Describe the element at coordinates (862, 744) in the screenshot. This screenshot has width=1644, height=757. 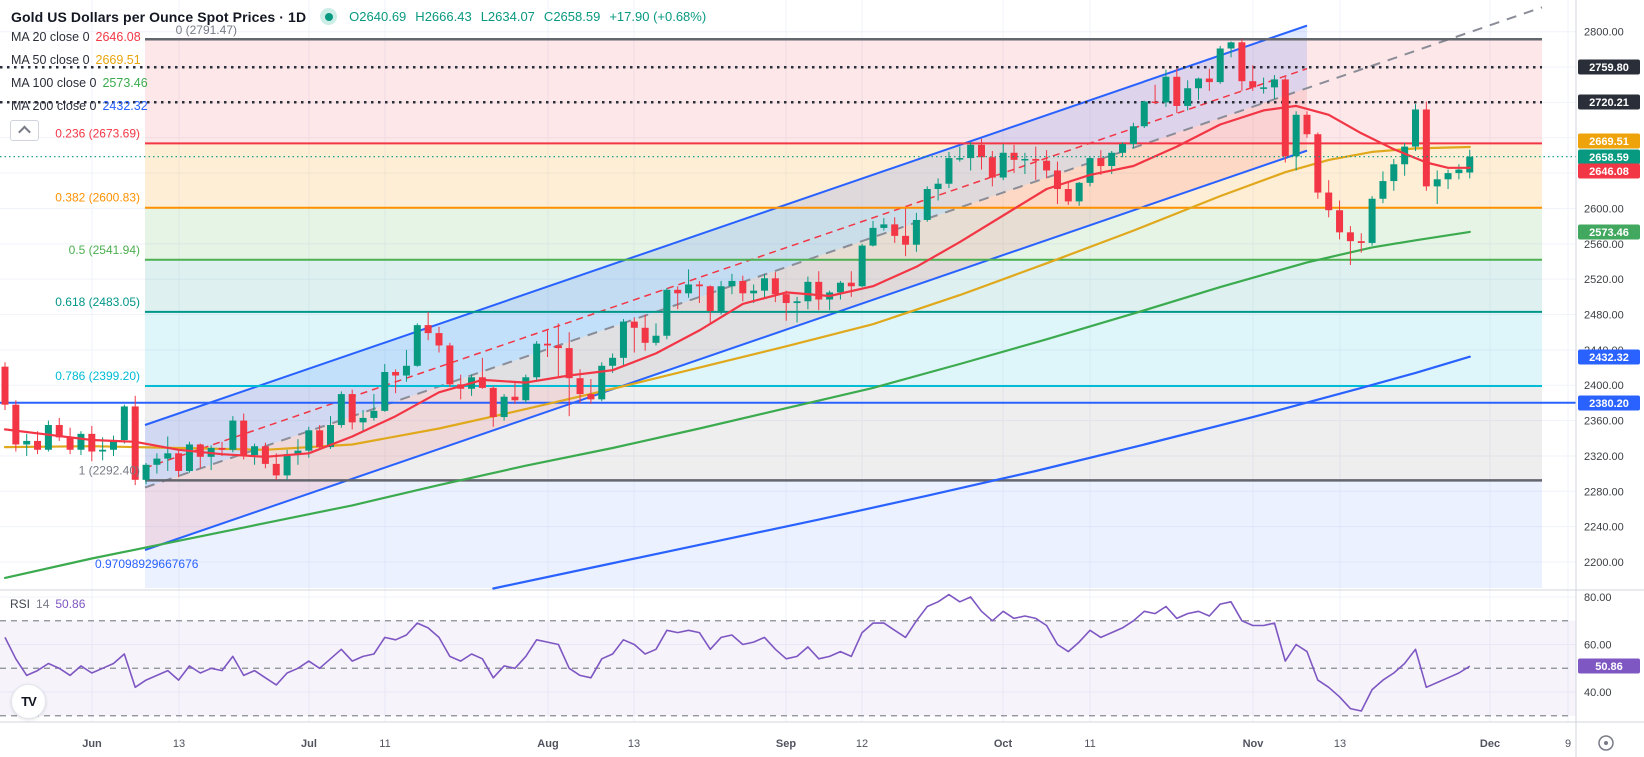
I see `time-label: 12` at that location.